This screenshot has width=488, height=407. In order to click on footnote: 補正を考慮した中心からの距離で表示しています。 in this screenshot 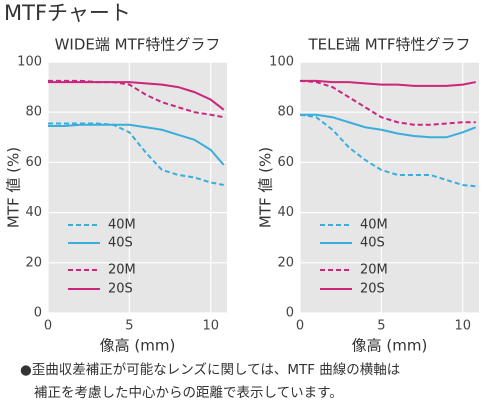, I will do `click(188, 393)`.